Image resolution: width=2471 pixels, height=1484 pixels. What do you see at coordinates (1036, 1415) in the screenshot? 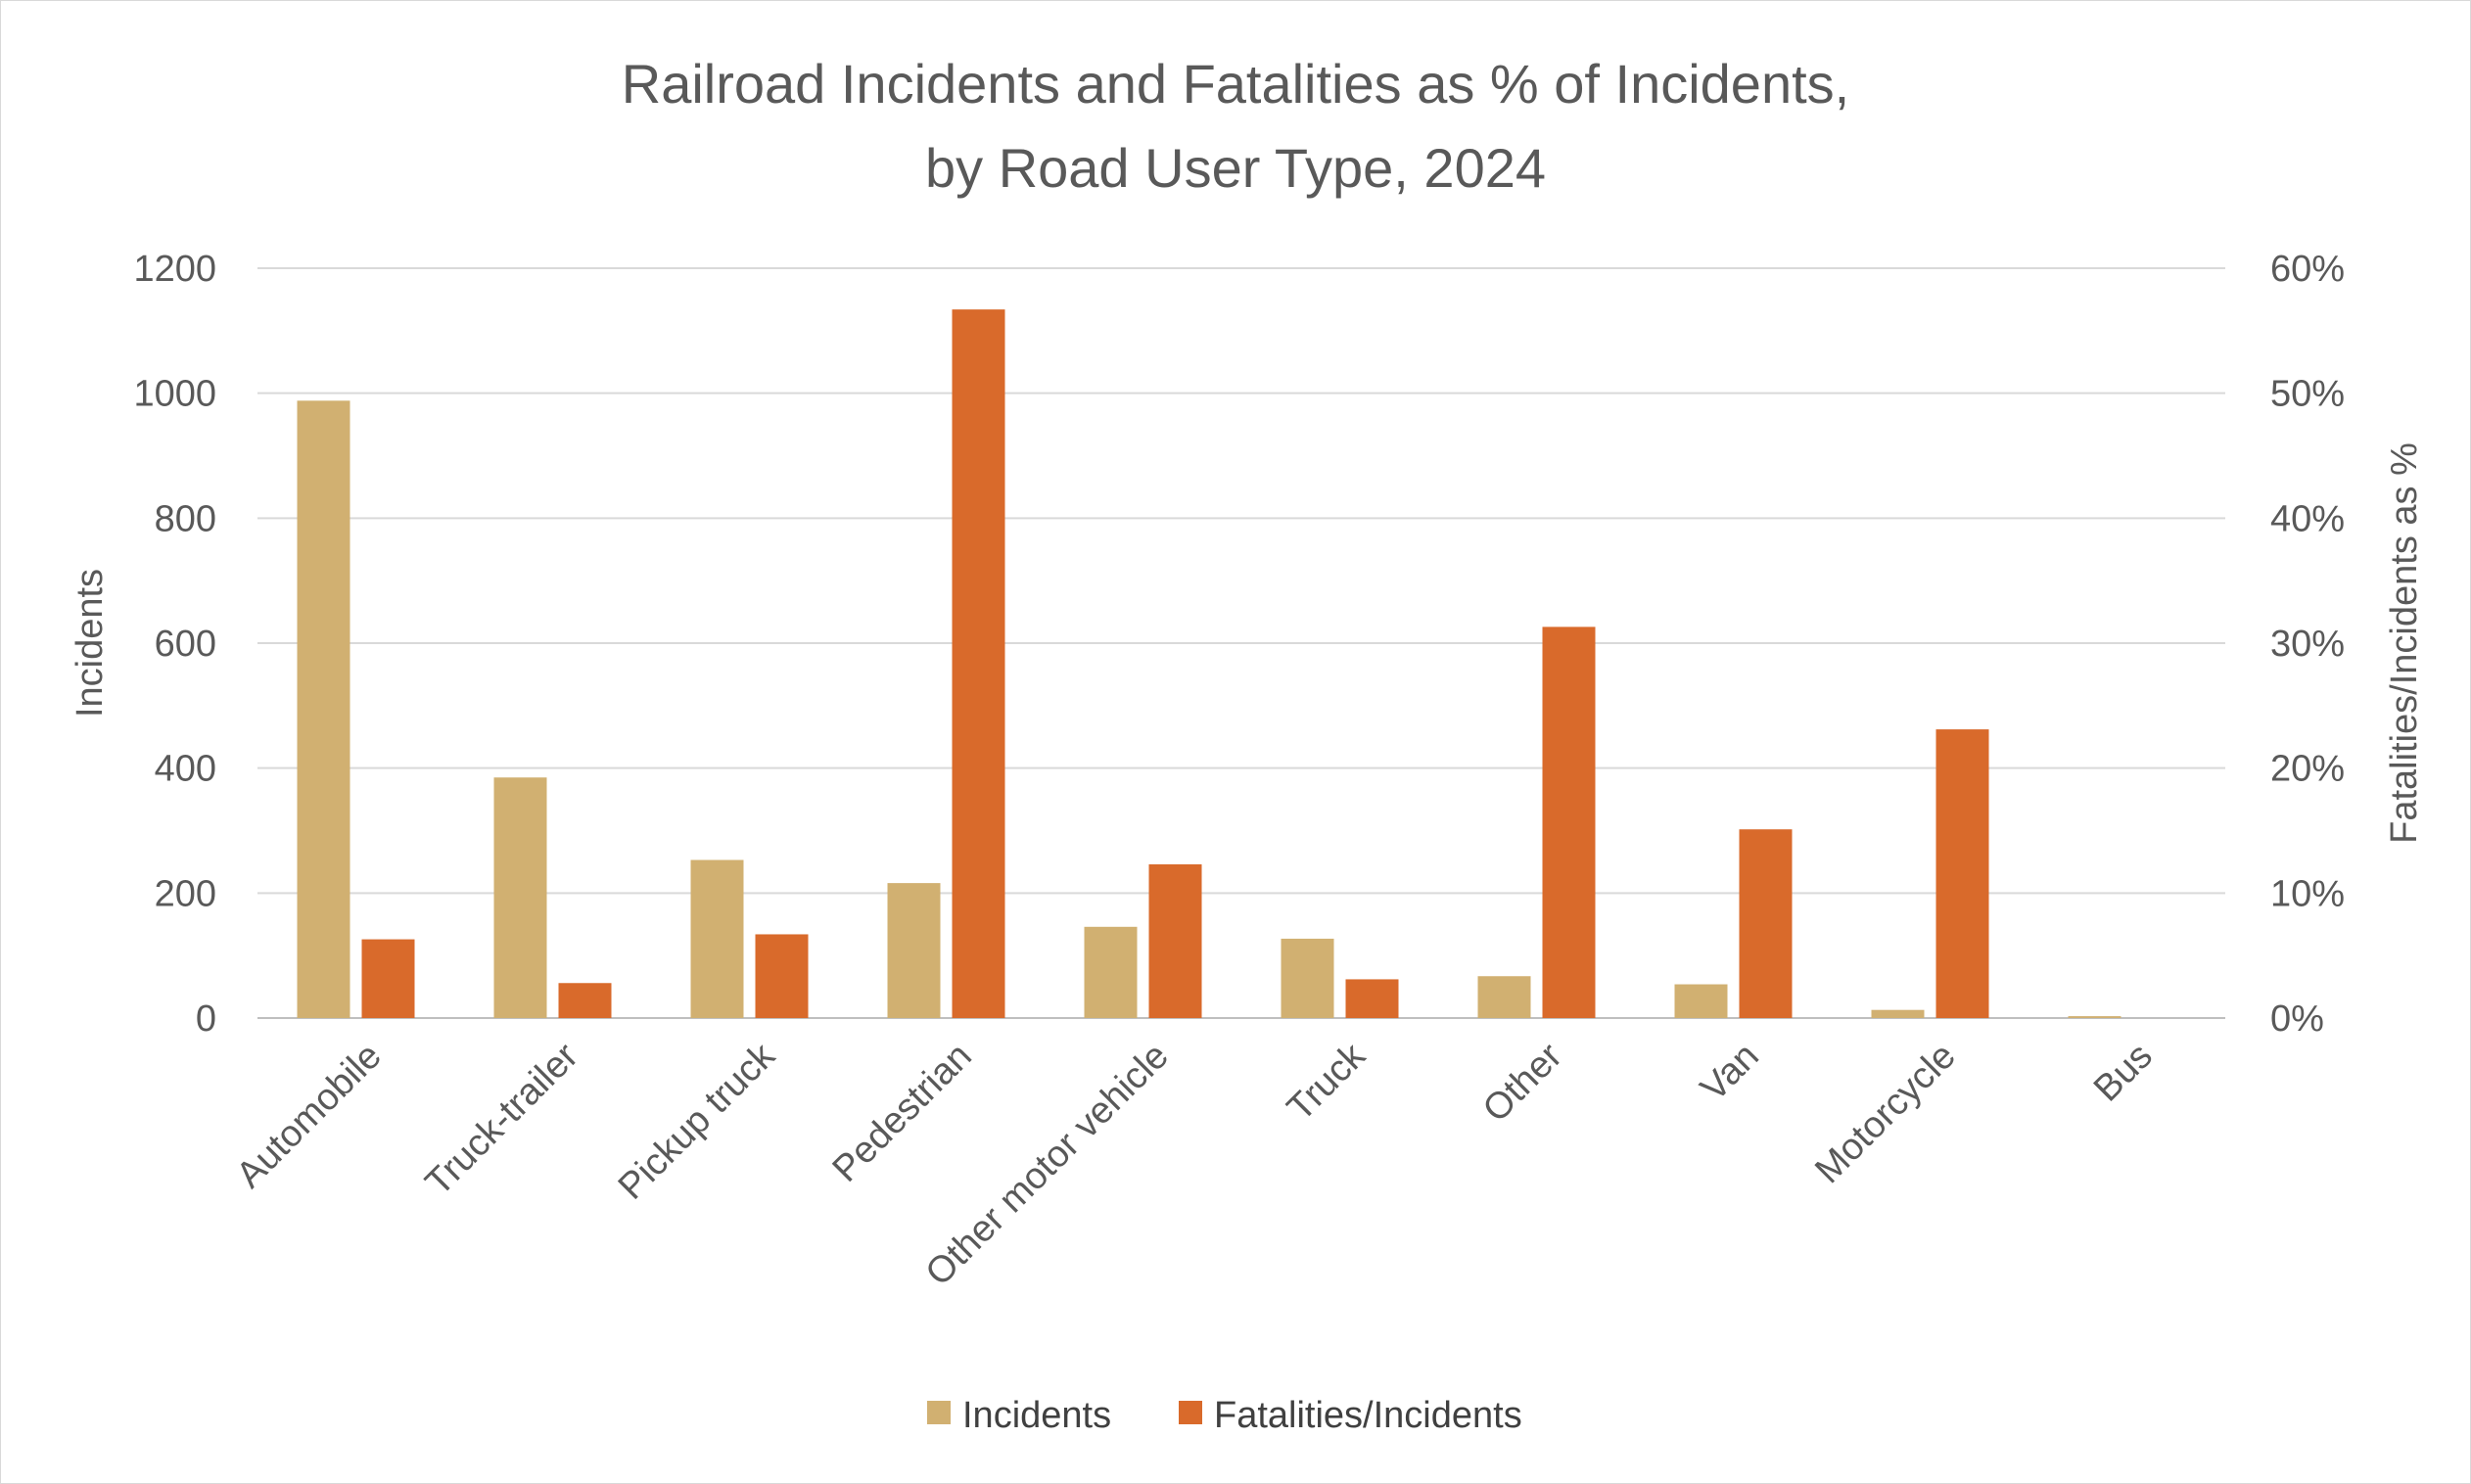
I see `legend-label: Incidents` at bounding box center [1036, 1415].